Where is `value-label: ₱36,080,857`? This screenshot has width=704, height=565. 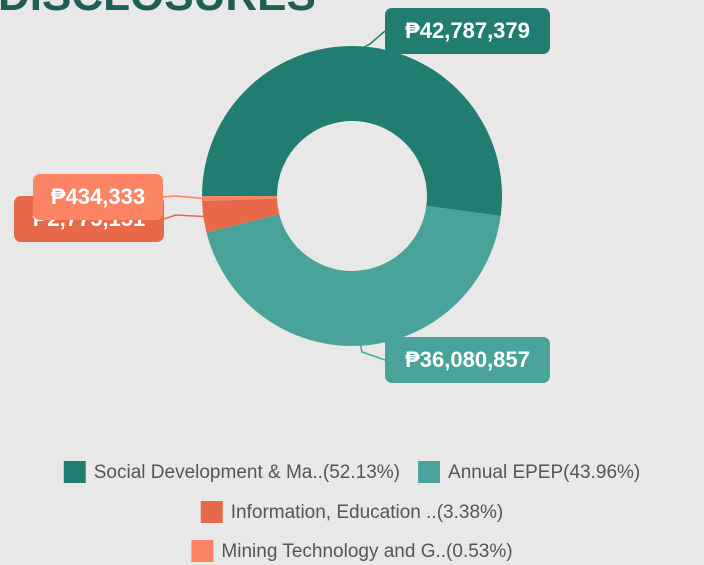
value-label: ₱36,080,857 is located at coordinates (467, 359).